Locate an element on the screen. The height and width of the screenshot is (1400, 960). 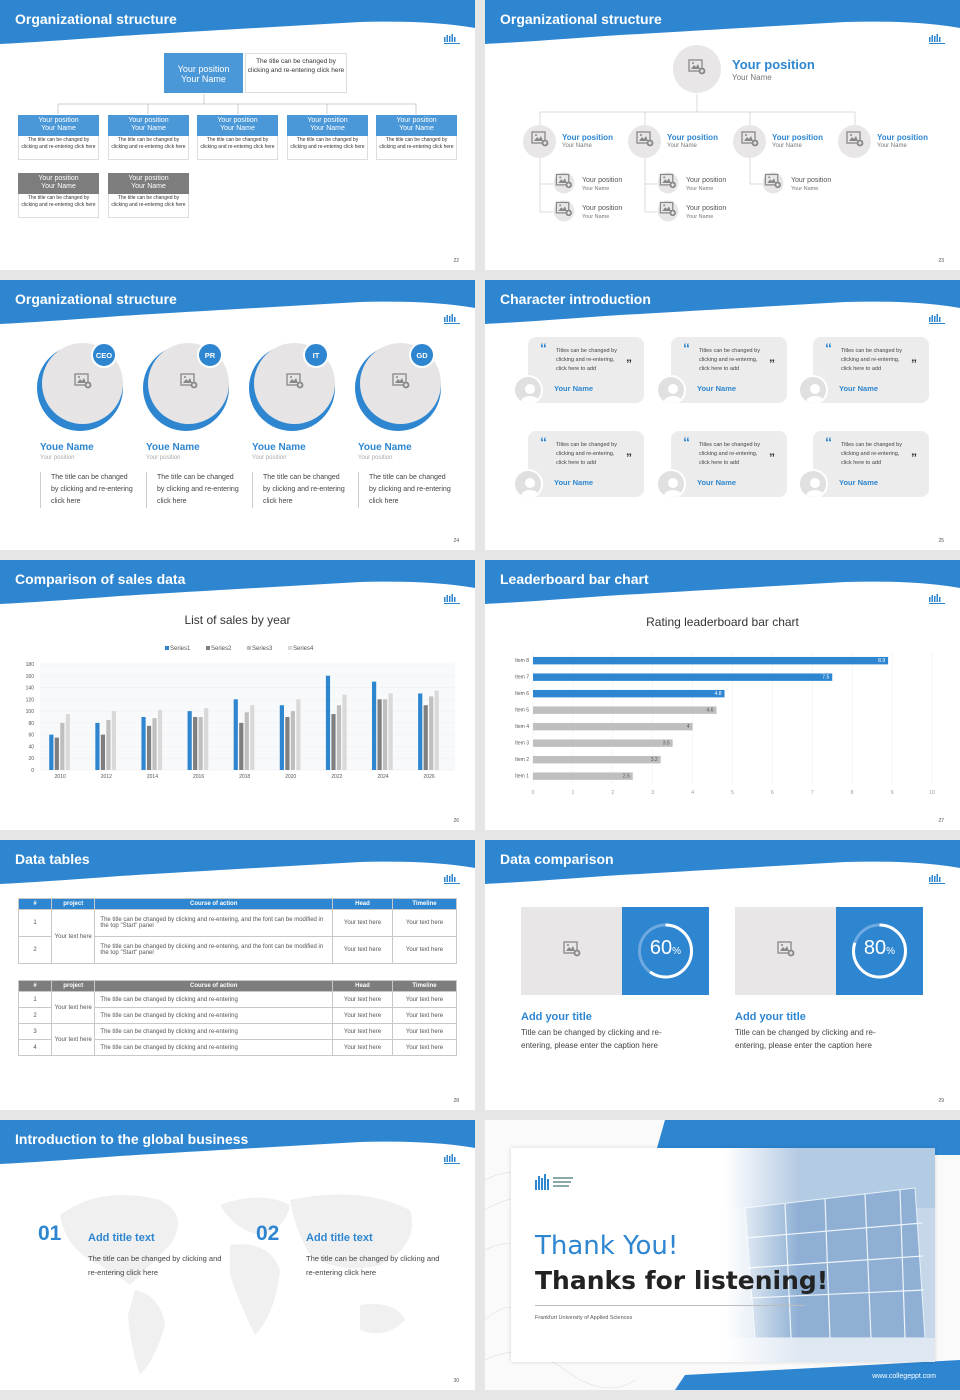
row-number: 1 is located at coordinates (35, 923).